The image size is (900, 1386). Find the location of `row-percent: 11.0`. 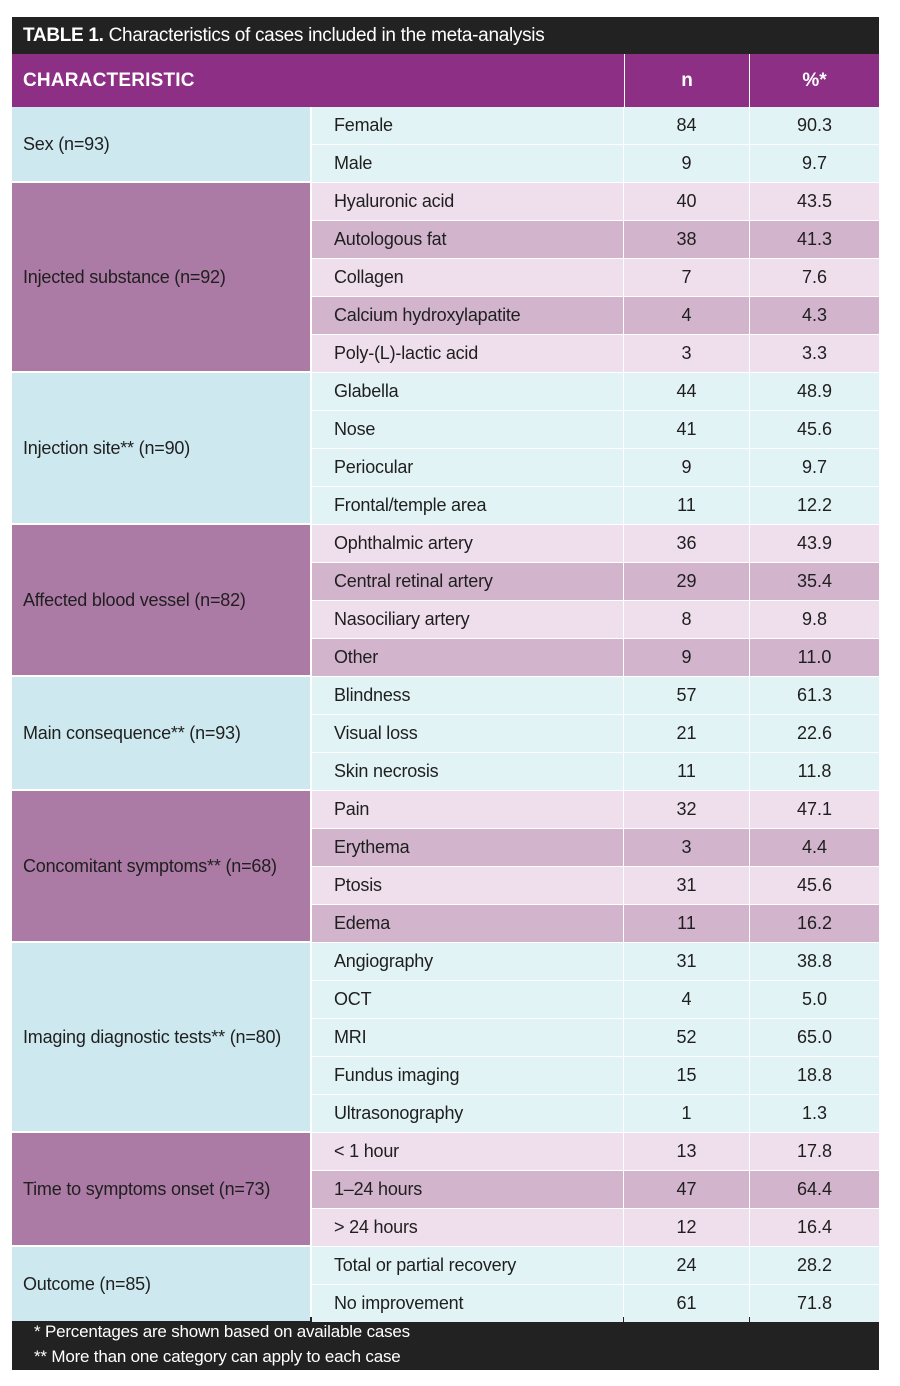

row-percent: 11.0 is located at coordinates (814, 657).